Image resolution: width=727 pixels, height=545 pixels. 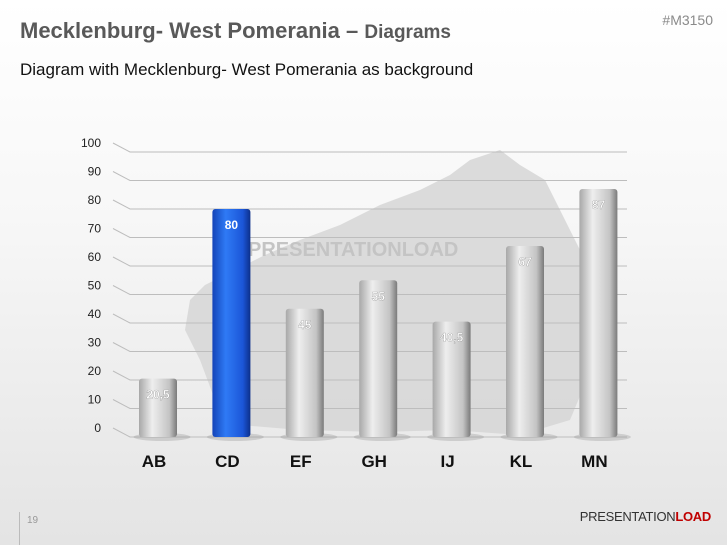 What do you see at coordinates (154, 461) in the screenshot?
I see `x-tick-label: AB` at bounding box center [154, 461].